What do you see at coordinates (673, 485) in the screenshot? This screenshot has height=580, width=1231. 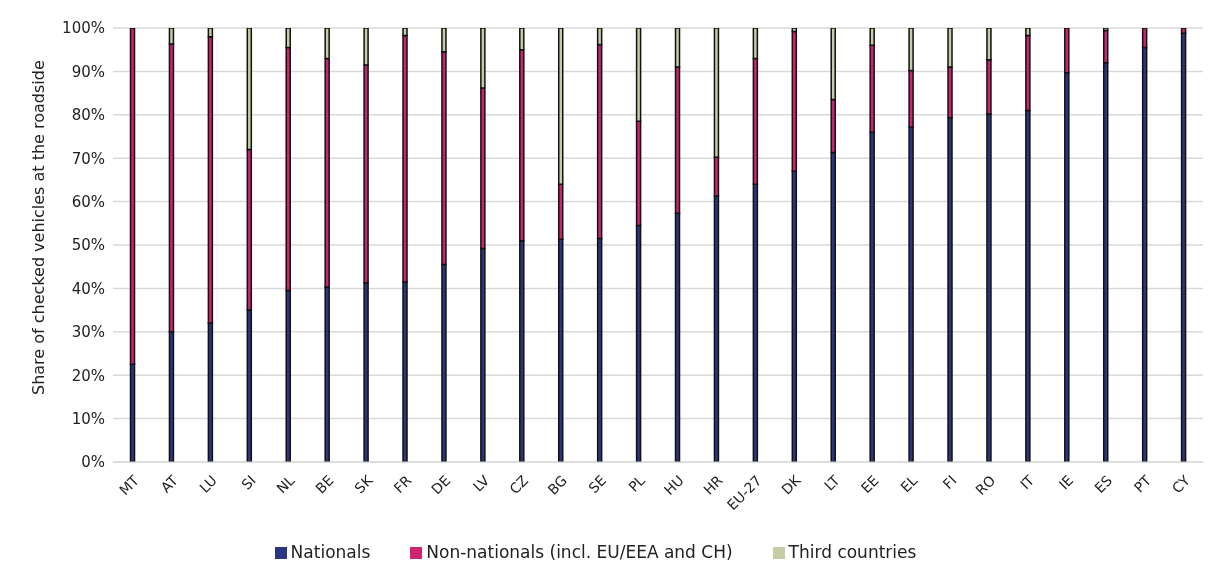 I see `x-tick-label: HU` at bounding box center [673, 485].